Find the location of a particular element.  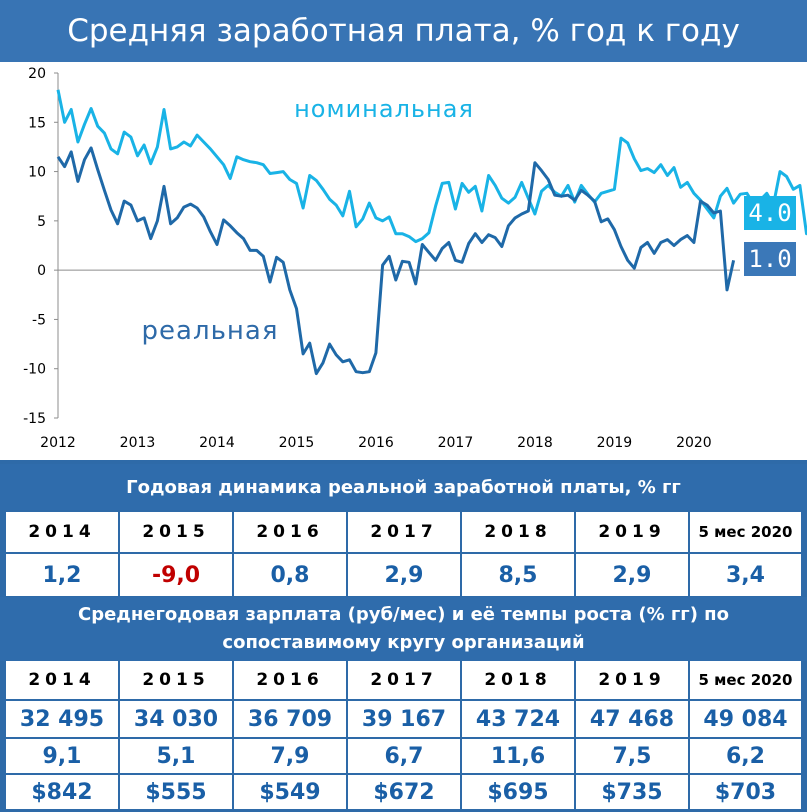

table2-usd-2: $549 is located at coordinates (290, 792).